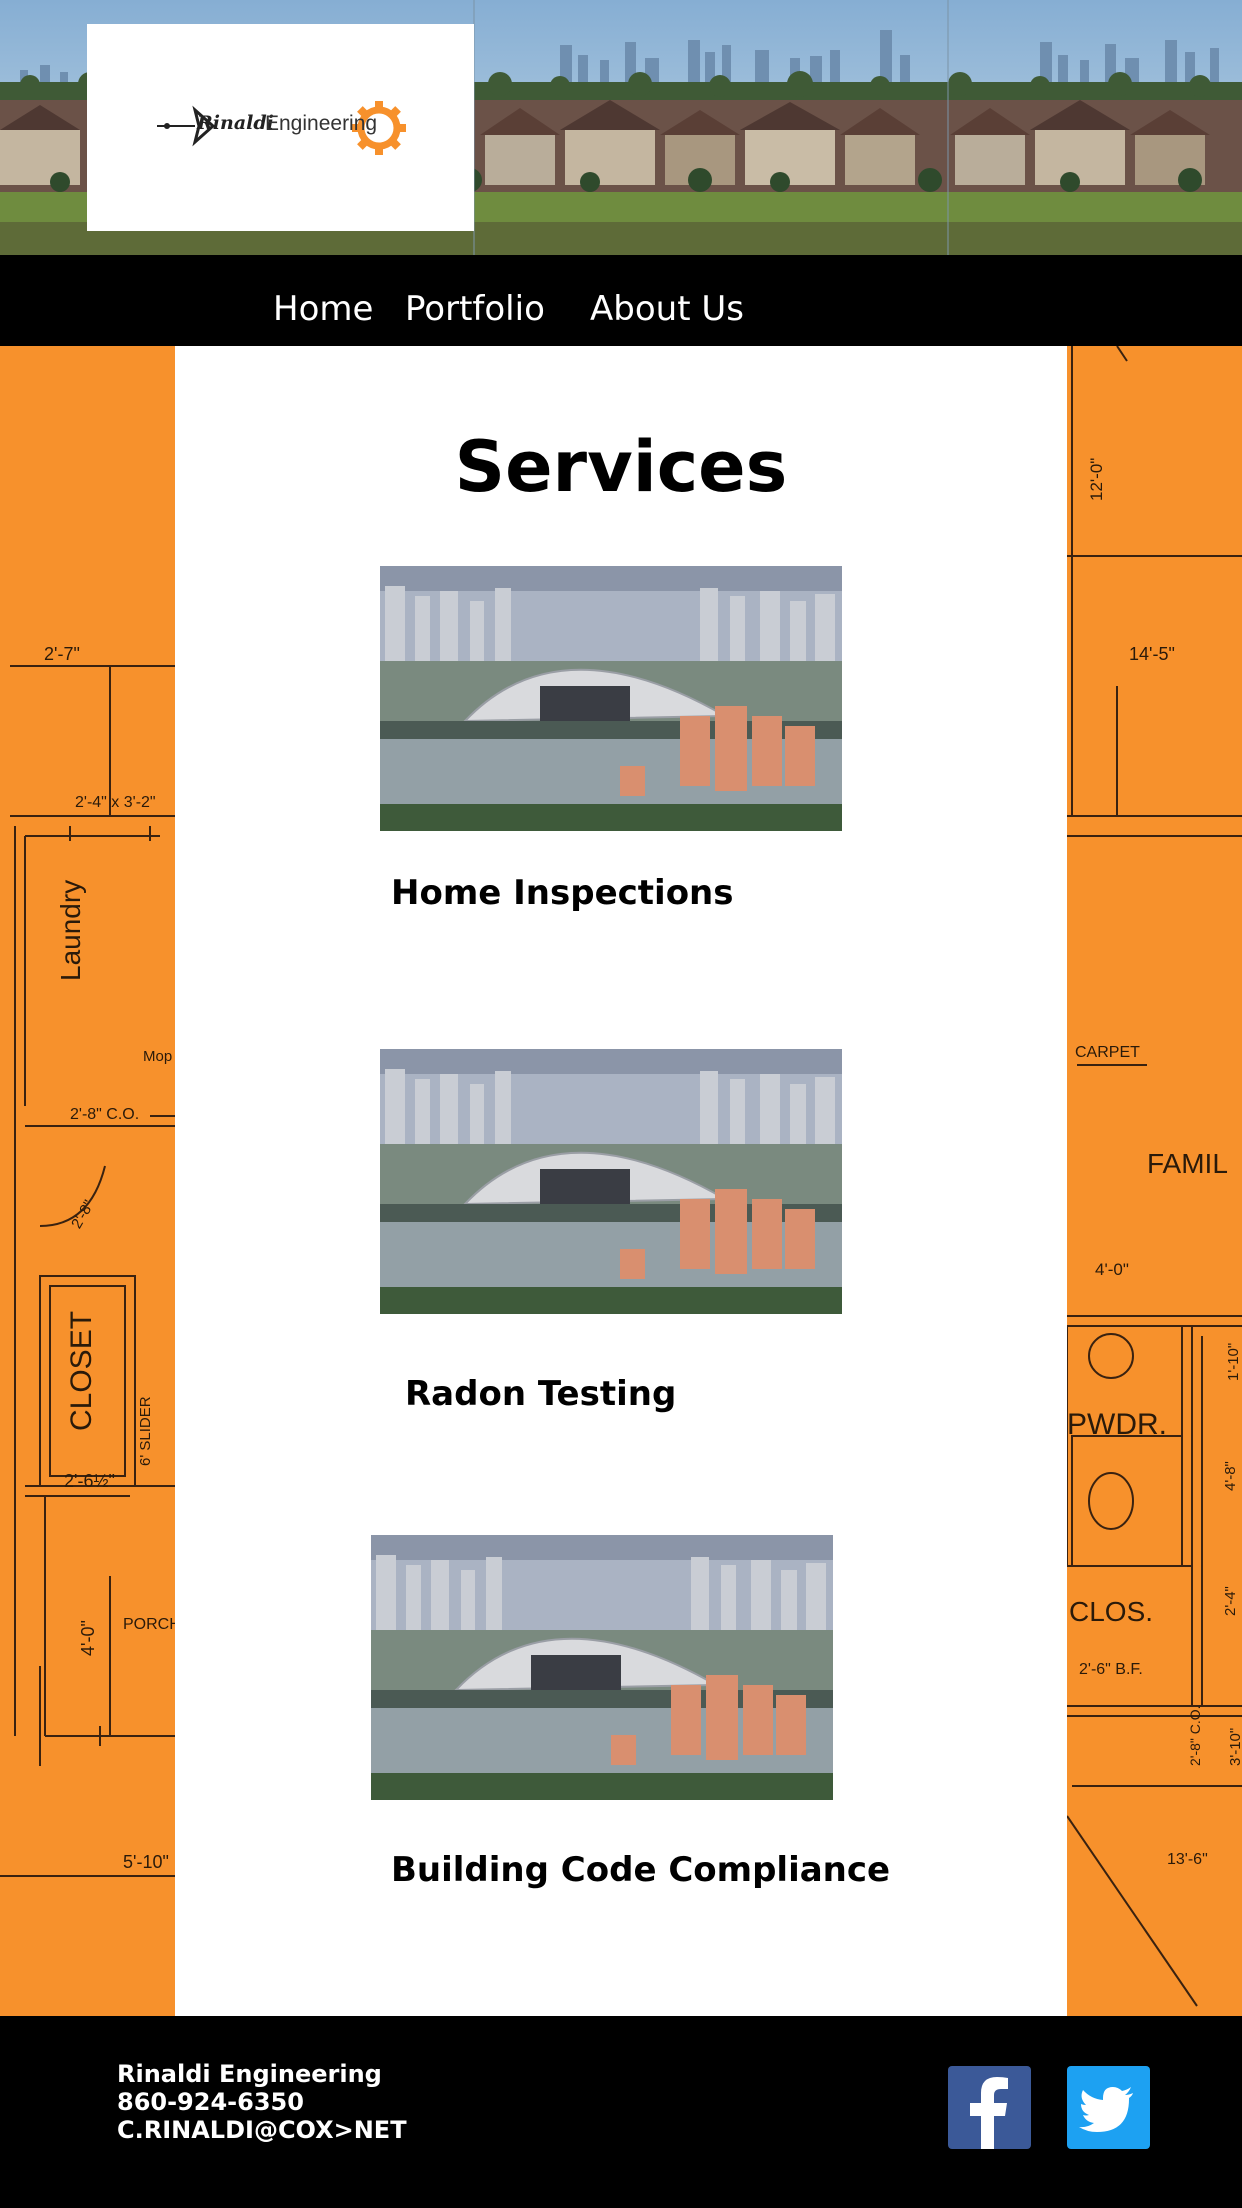 This screenshot has height=2208, width=1242. I want to click on header-banner: Rinaldi Engineering, so click(621, 127).